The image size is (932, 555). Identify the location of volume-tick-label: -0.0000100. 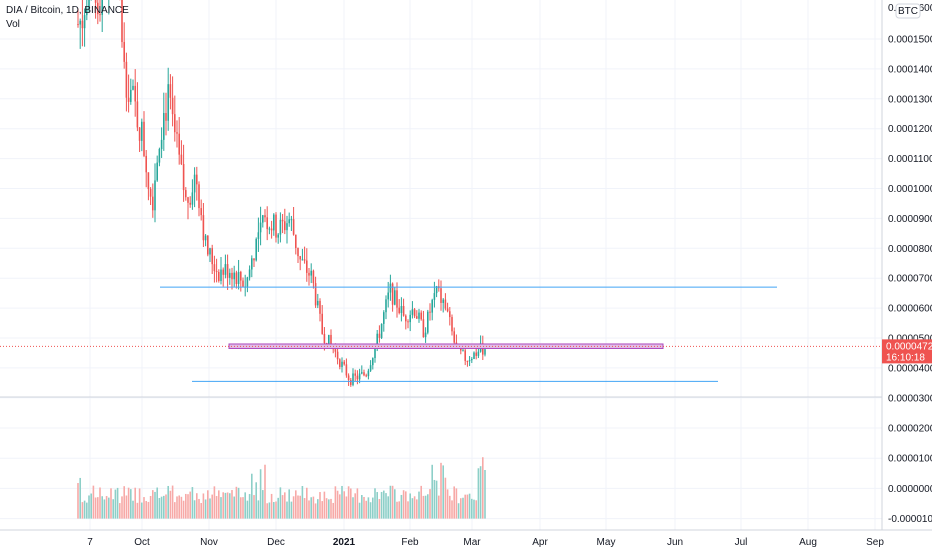
(910, 519).